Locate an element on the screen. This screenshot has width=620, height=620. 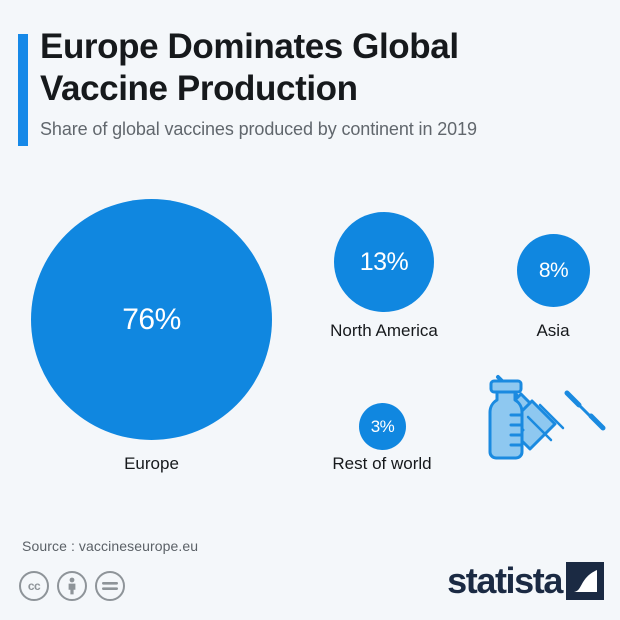
bubble-north-america: 13% is located at coordinates (384, 262).